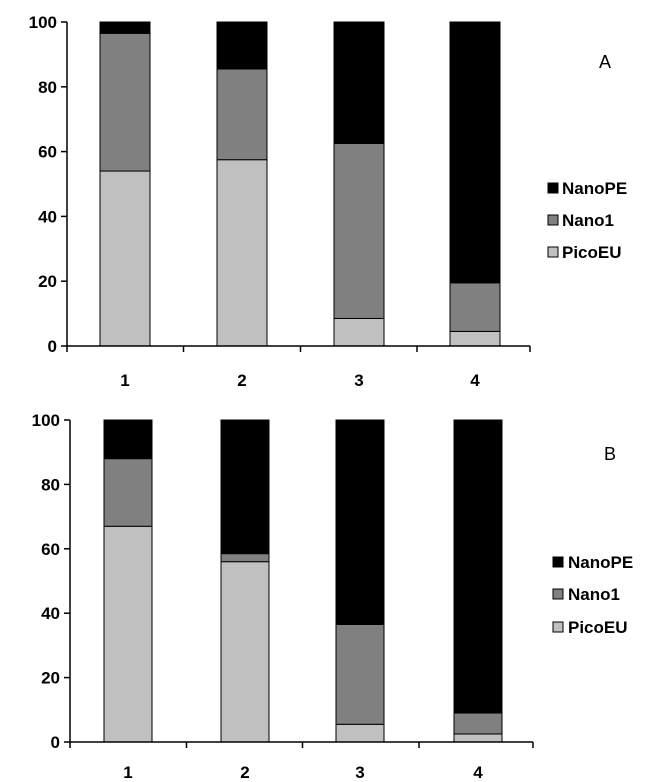 The image size is (668, 782). Describe the element at coordinates (605, 62) in the screenshot. I see `panel-label: A` at that location.